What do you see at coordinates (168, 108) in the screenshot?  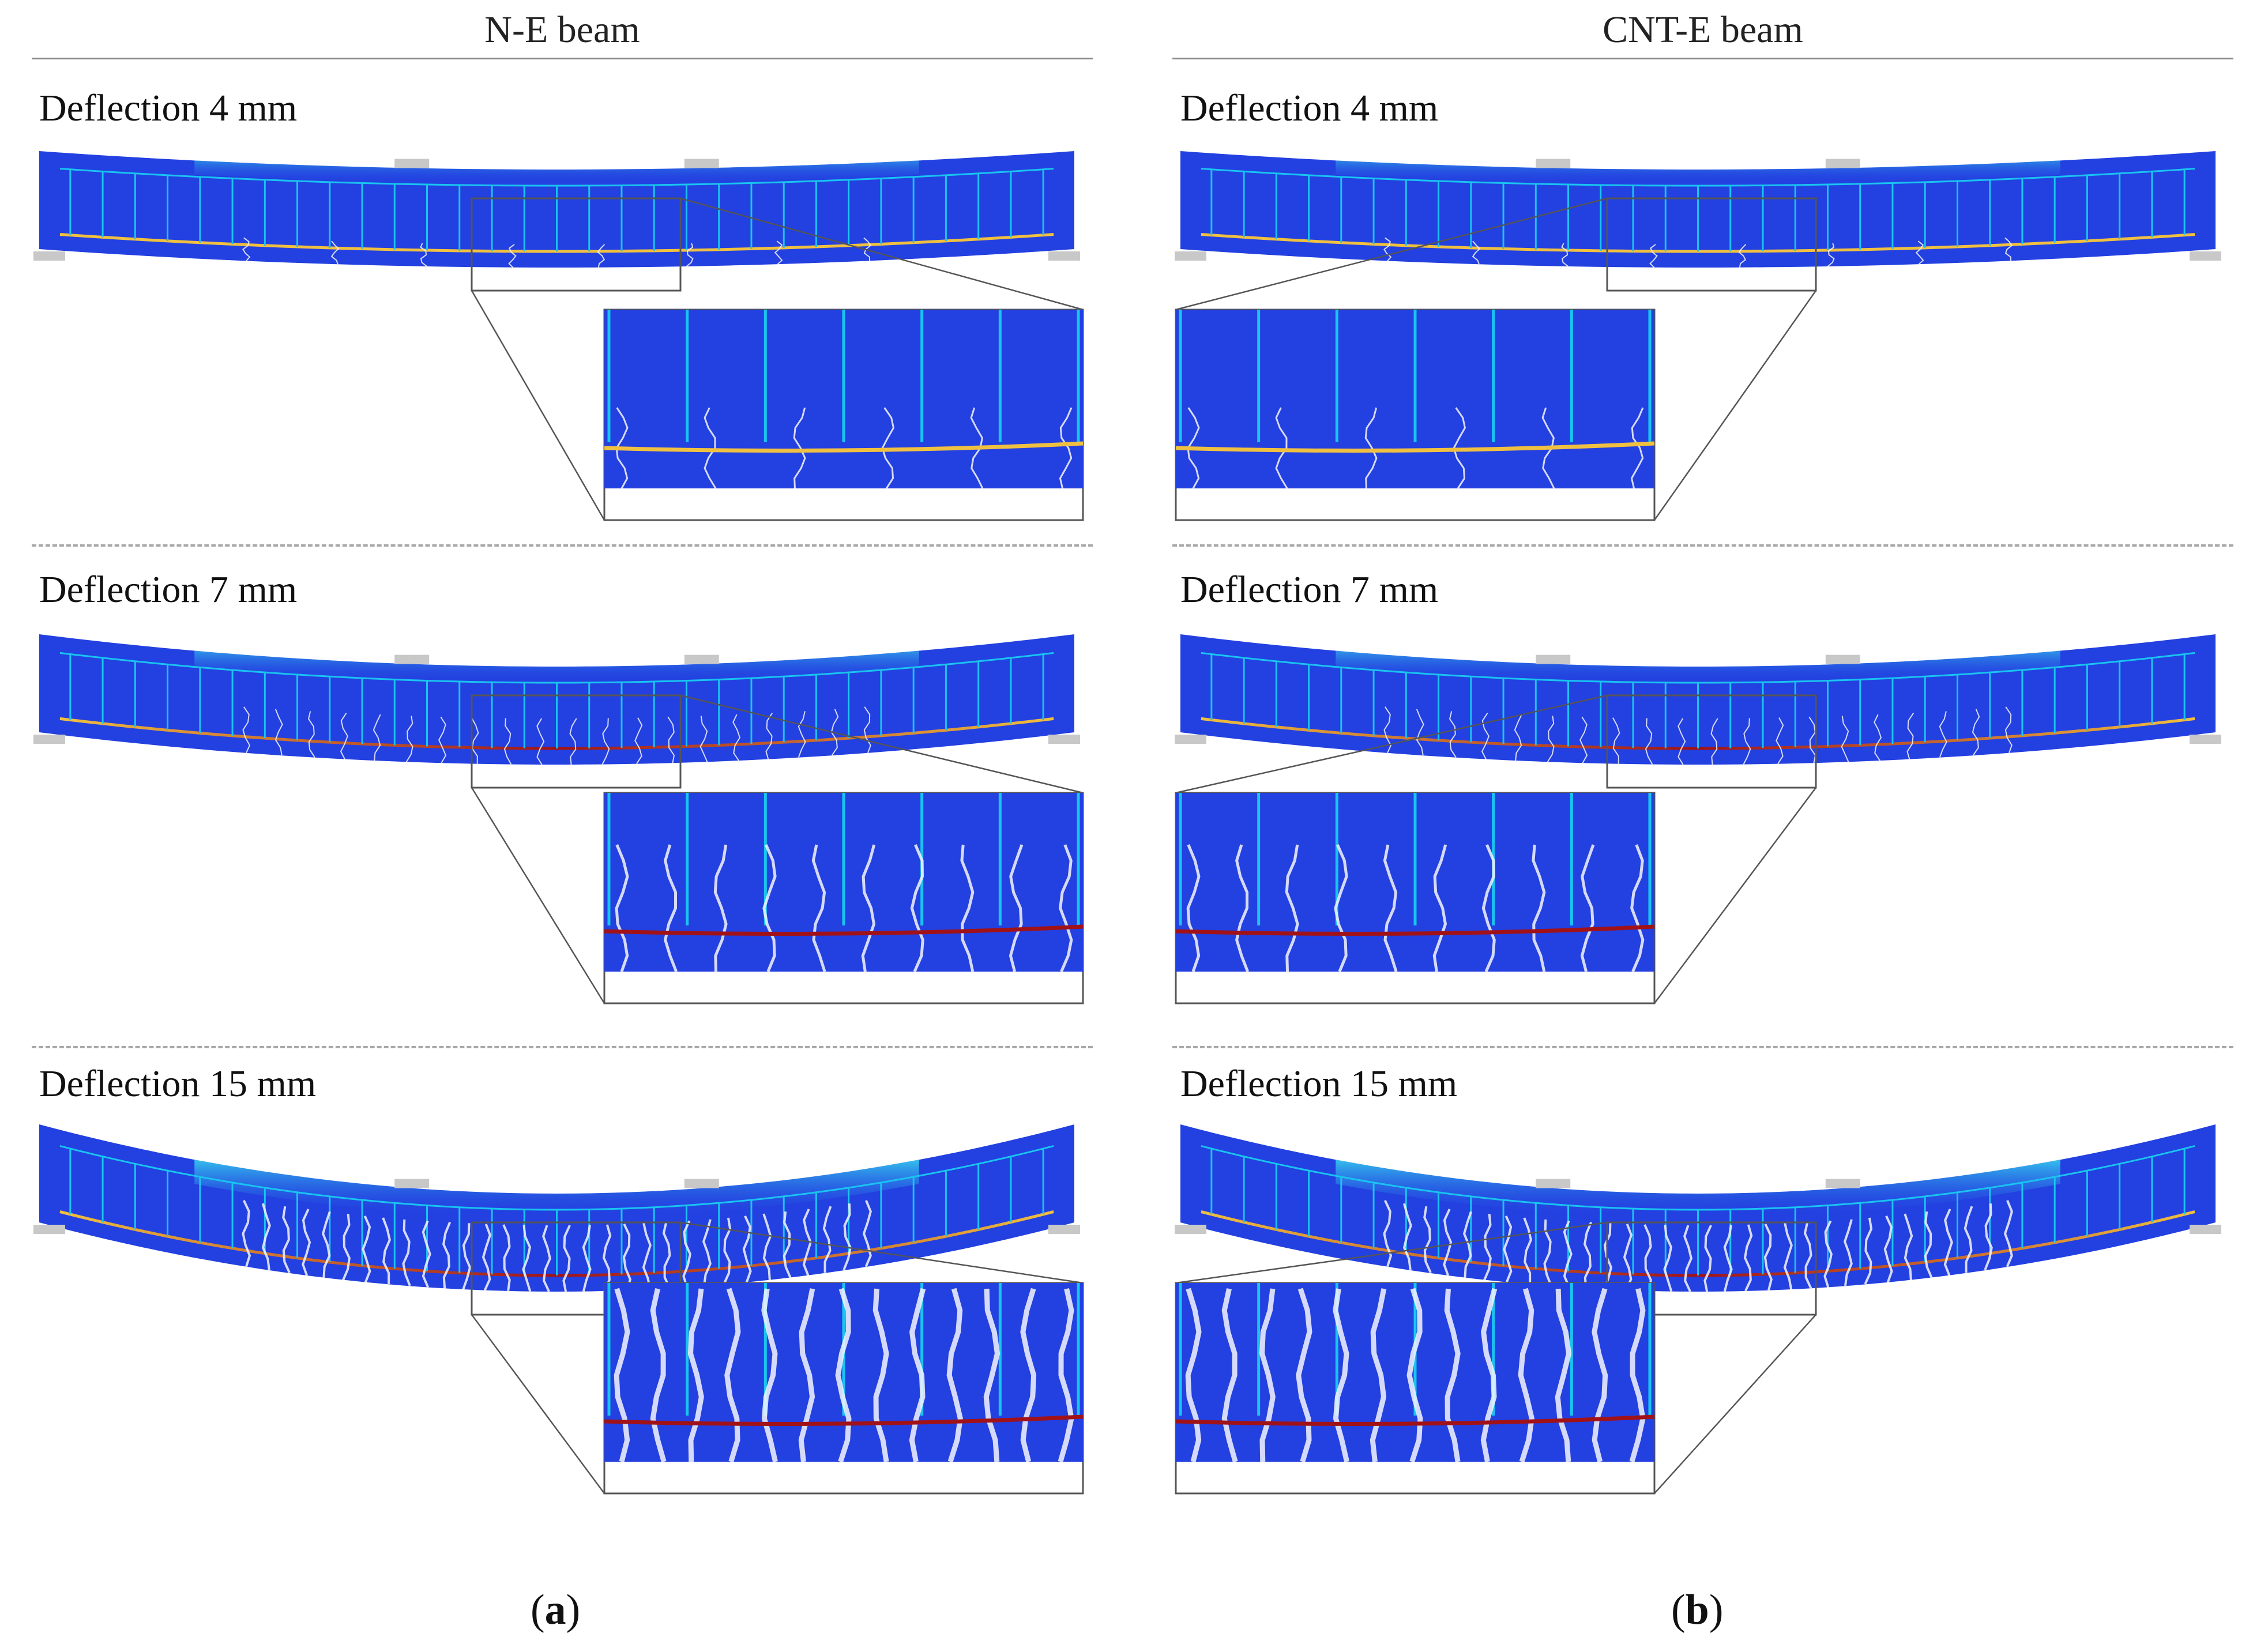 I see `row-label-ne-4mm: Deflection 4 mm` at bounding box center [168, 108].